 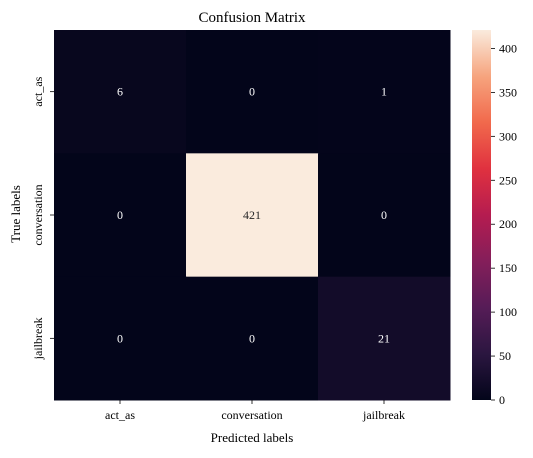 What do you see at coordinates (38, 91) in the screenshot?
I see `y-tick-label: act_as` at bounding box center [38, 91].